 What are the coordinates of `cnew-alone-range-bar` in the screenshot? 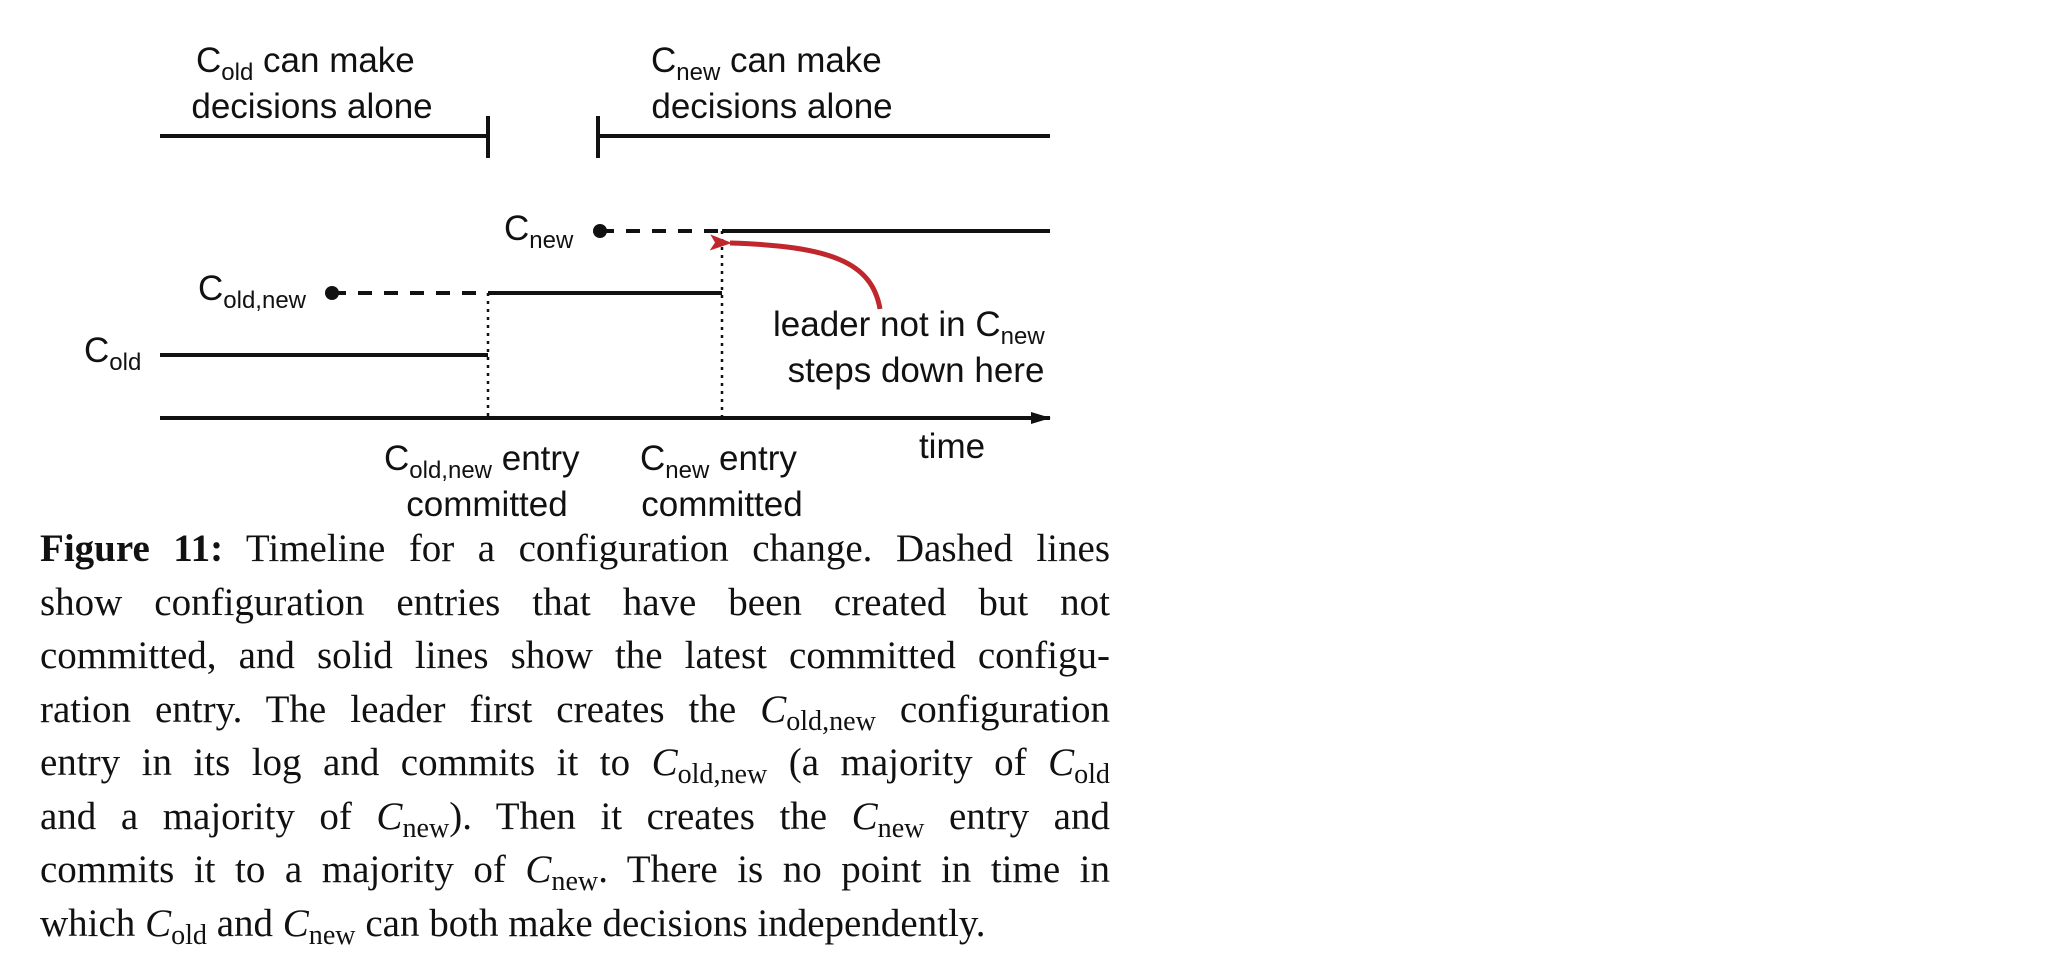 It's located at (823, 137).